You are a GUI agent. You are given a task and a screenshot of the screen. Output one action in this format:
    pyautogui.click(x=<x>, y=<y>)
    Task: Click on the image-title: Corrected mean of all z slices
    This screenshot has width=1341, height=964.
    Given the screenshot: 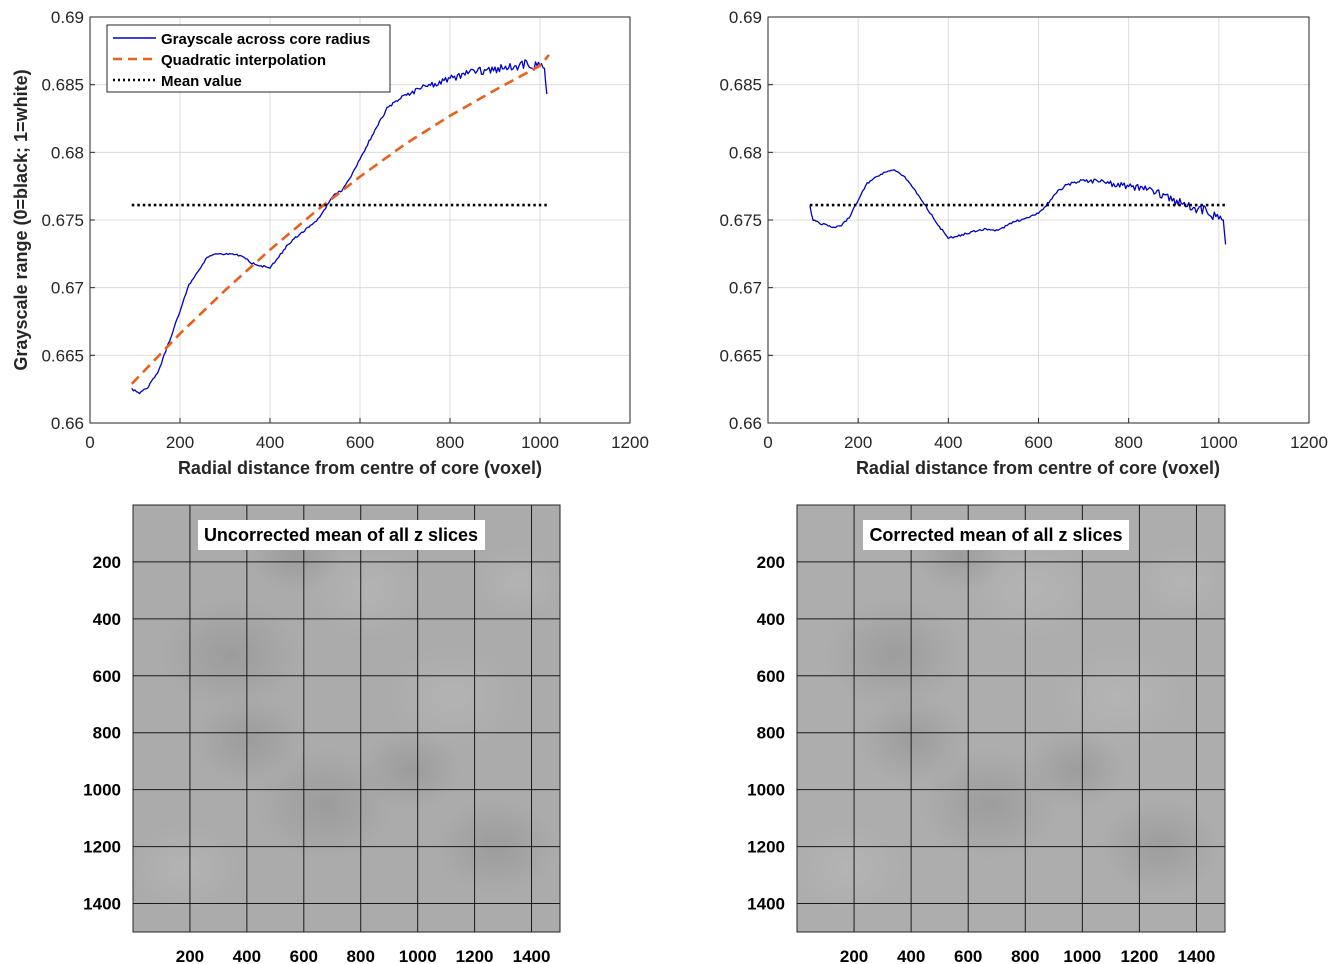 What is the action you would take?
    pyautogui.click(x=995, y=535)
    